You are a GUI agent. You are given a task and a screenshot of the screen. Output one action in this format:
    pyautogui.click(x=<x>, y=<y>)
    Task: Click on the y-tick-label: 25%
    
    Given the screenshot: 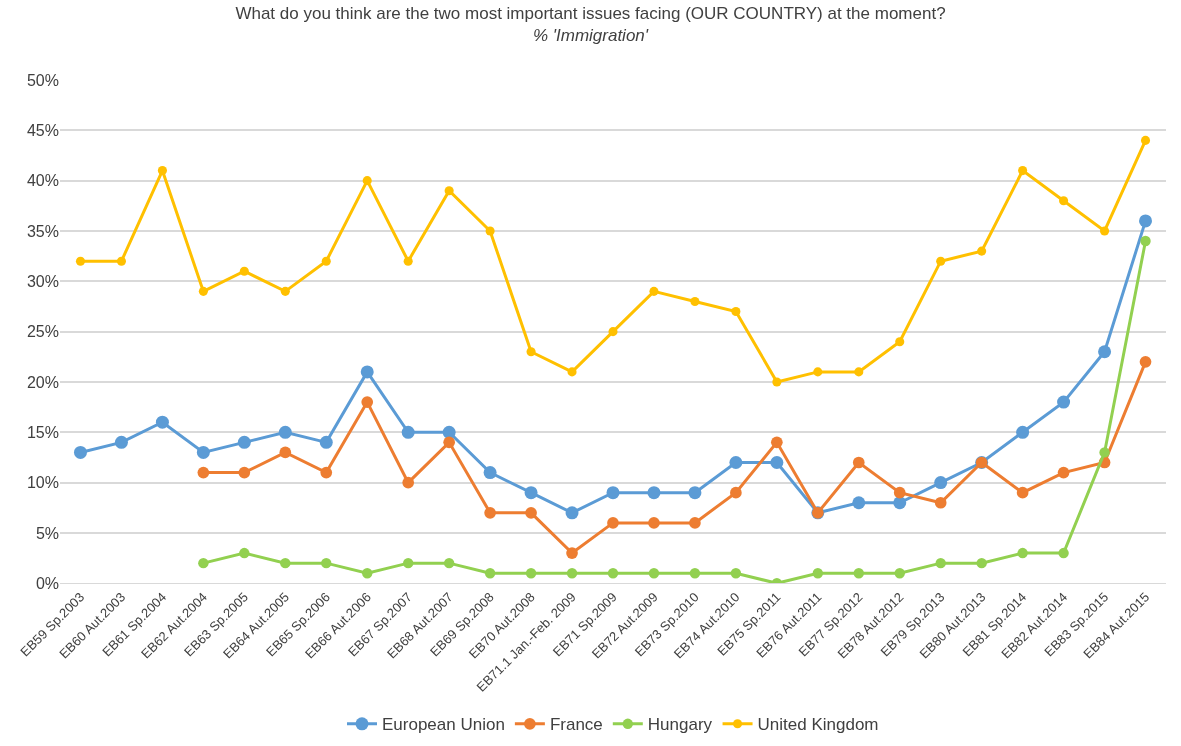 What is the action you would take?
    pyautogui.click(x=42, y=332)
    